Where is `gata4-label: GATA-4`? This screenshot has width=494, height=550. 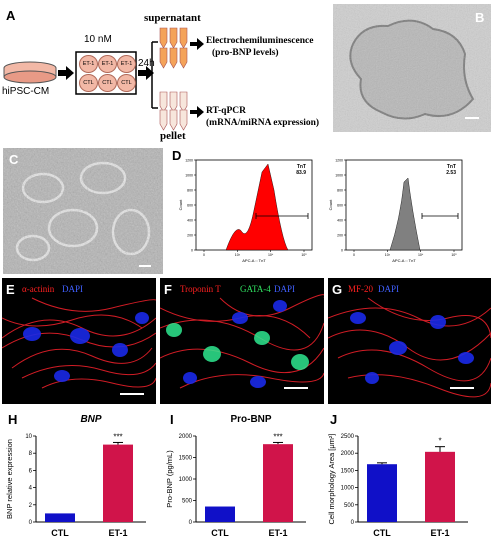 gata4-label: GATA-4 is located at coordinates (255, 289).